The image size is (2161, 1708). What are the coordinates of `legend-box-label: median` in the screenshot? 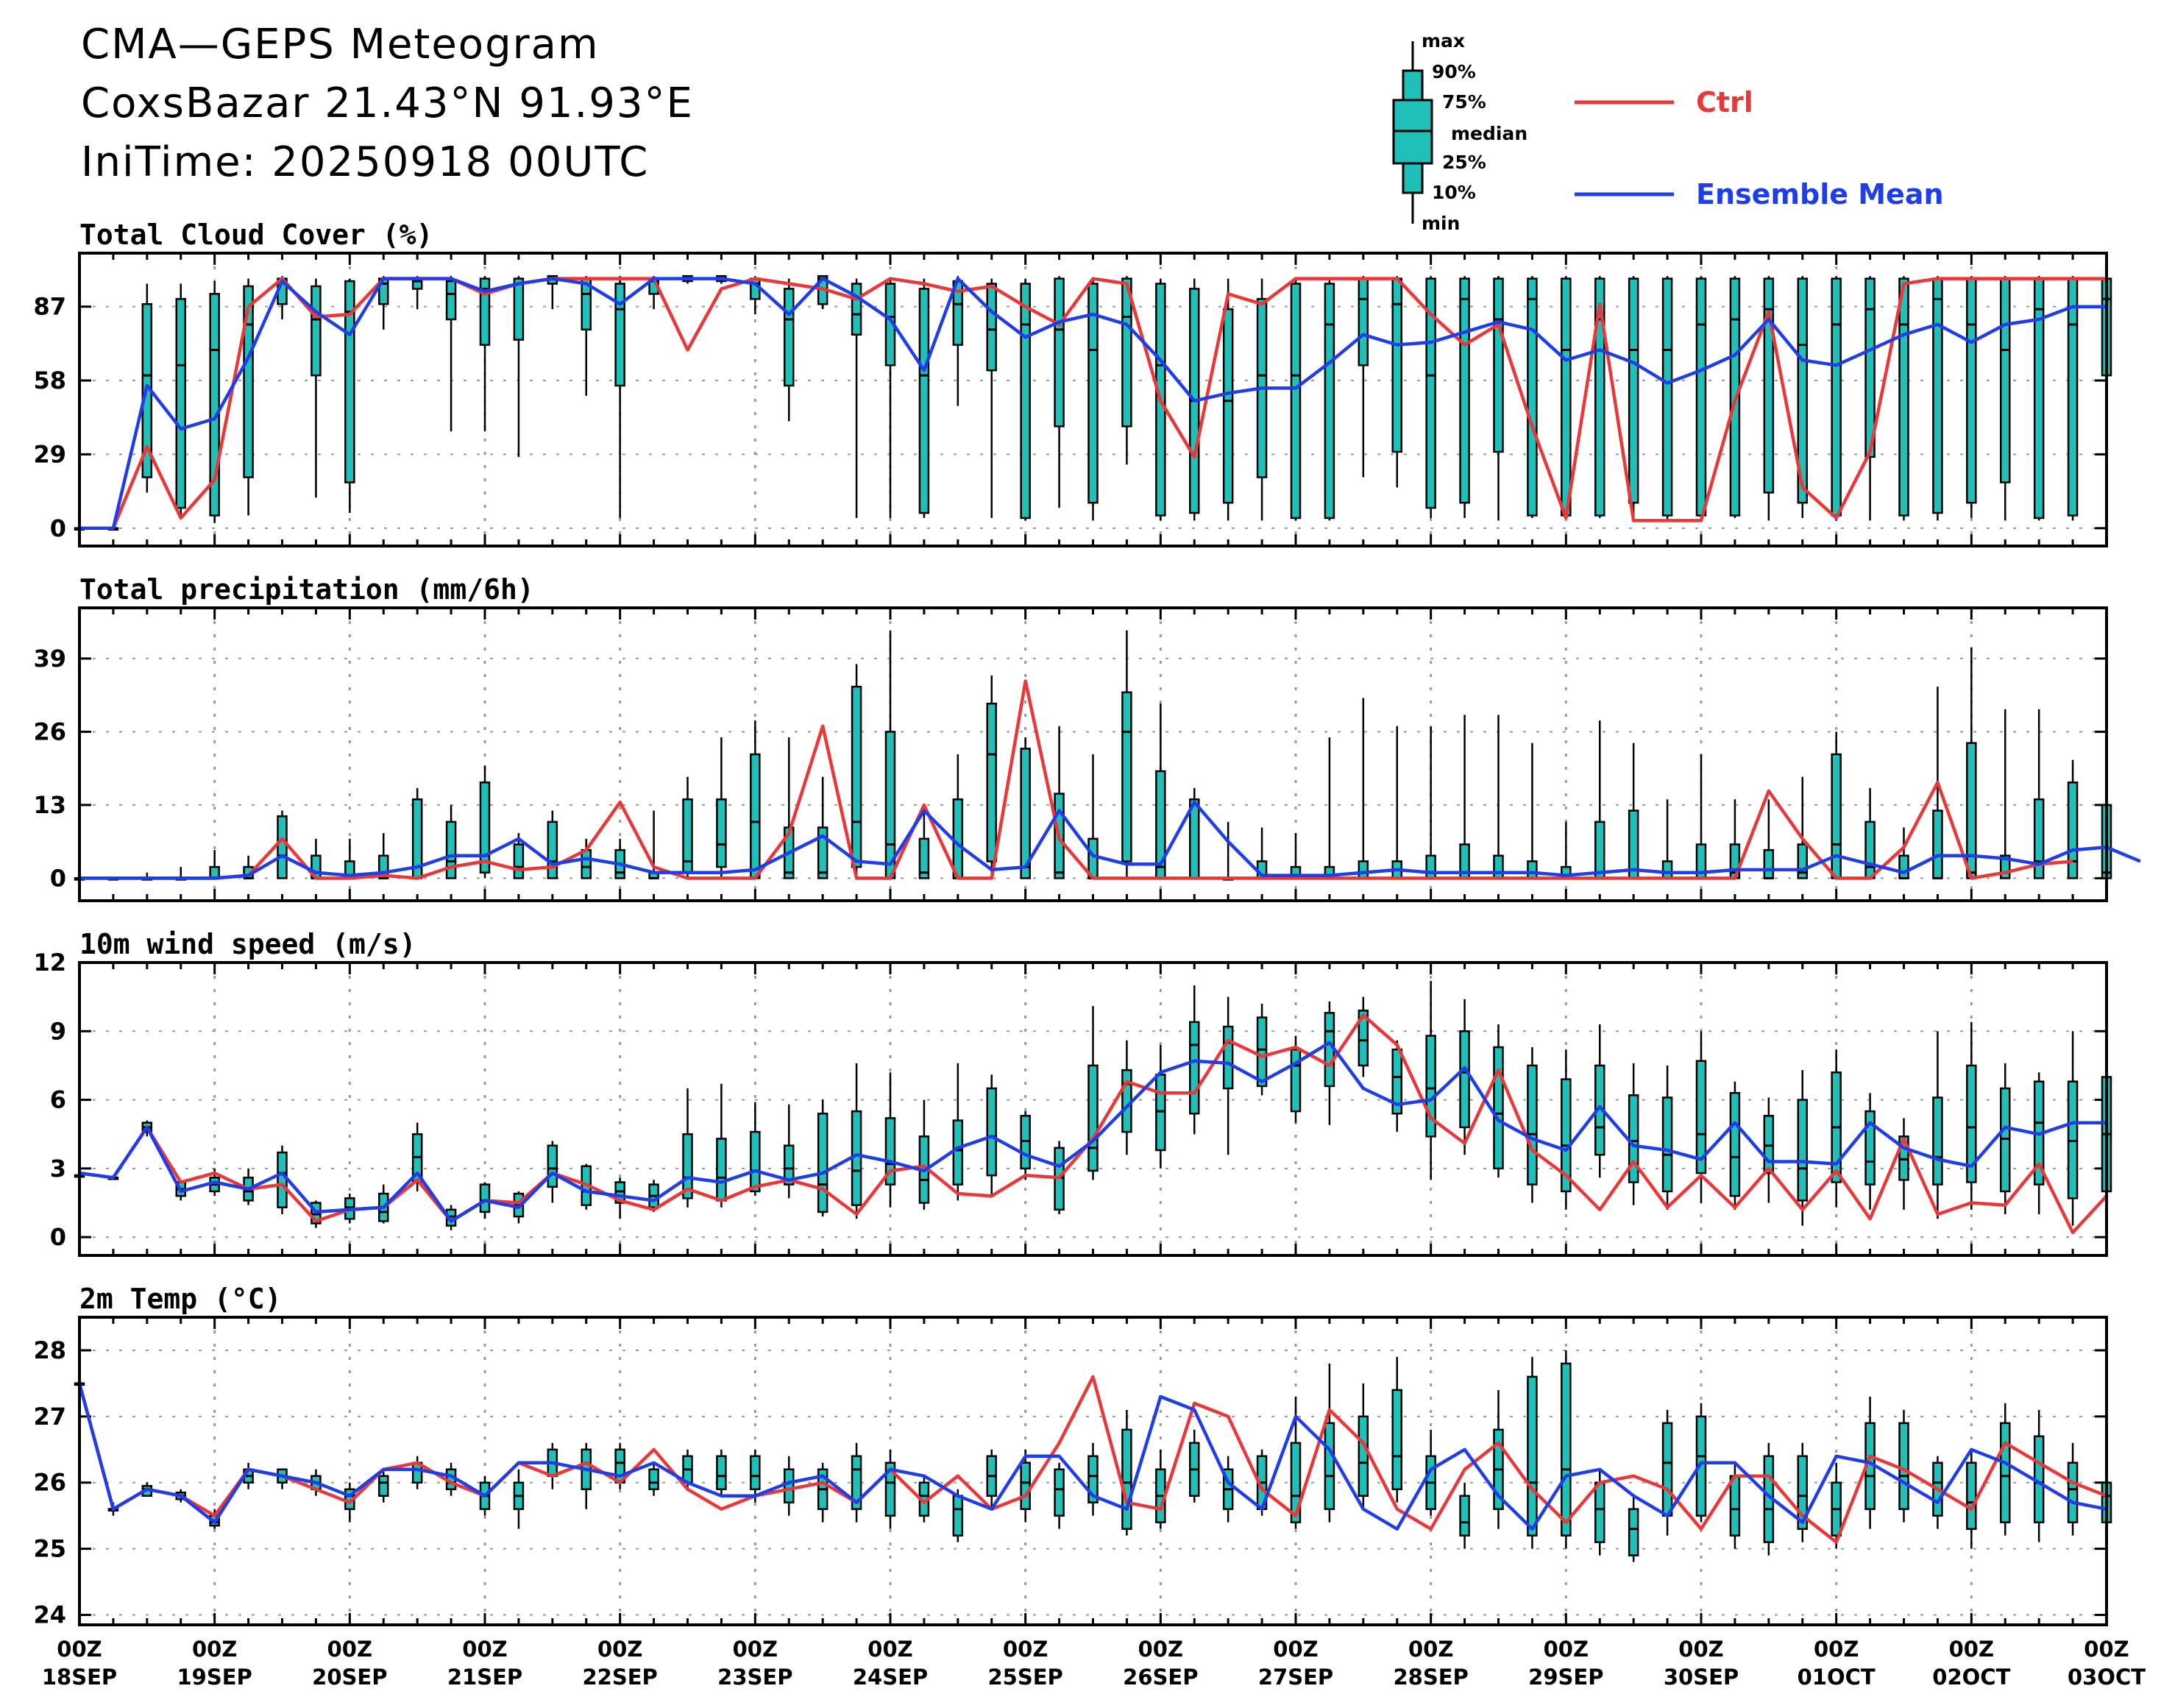 It's located at (1489, 133).